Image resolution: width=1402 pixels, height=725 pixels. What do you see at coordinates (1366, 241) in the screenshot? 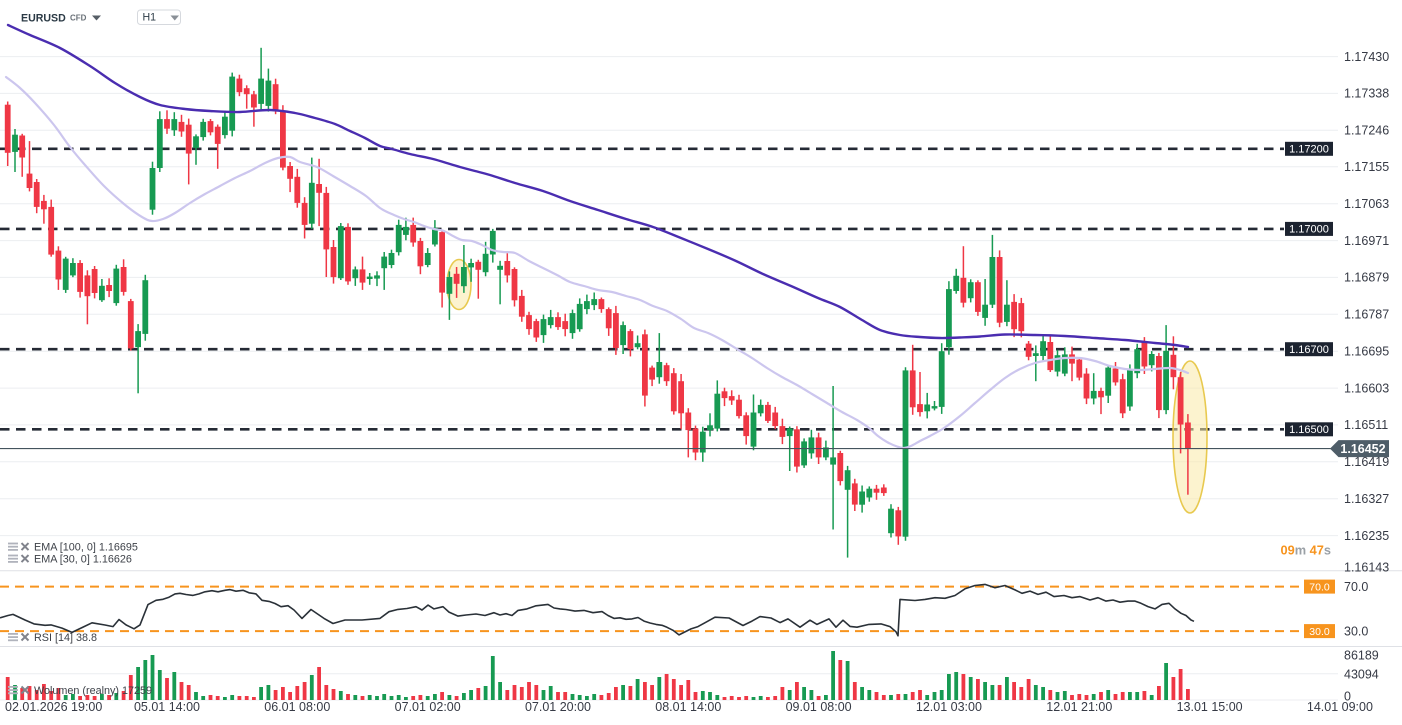
I see `svg-text: 1.16971` at bounding box center [1366, 241].